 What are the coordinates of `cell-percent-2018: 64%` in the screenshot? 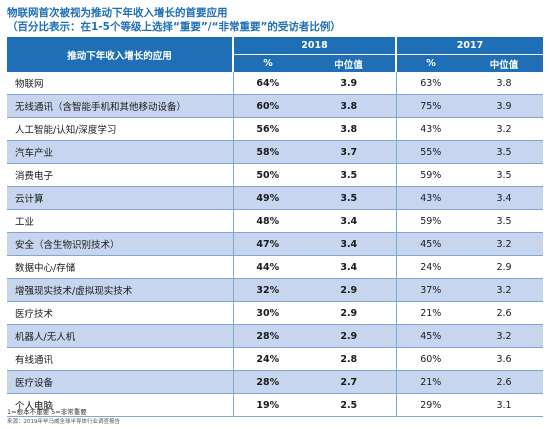 It's located at (267, 83).